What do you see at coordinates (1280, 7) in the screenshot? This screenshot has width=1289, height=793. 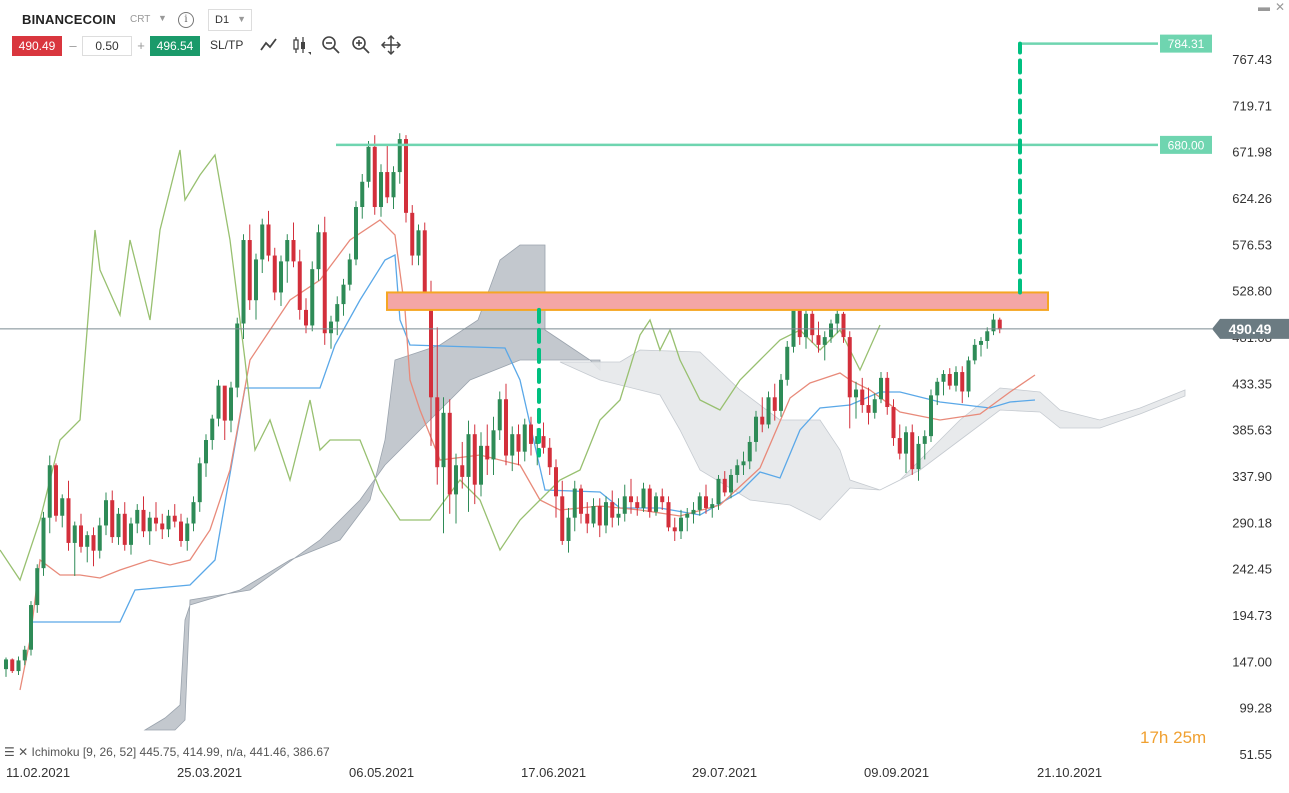 I see `close-icon: ✕` at bounding box center [1280, 7].